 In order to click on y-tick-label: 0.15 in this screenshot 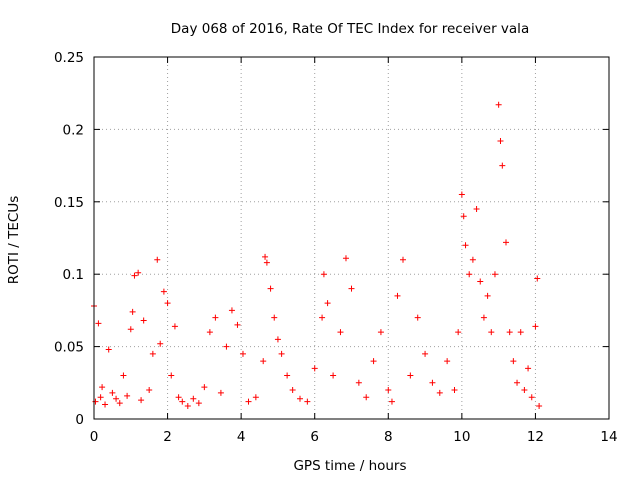, I will do `click(69, 203)`.